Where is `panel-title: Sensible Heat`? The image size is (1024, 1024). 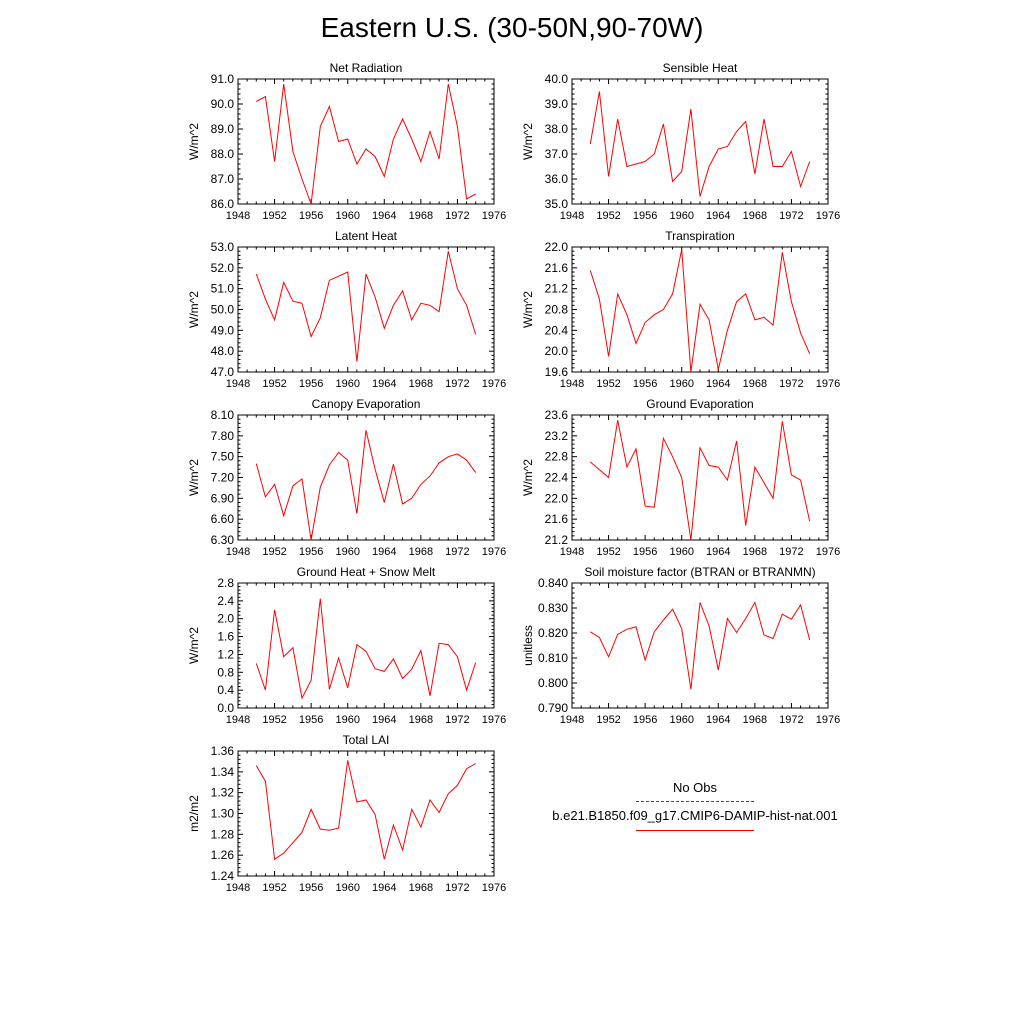
panel-title: Sensible Heat is located at coordinates (700, 68).